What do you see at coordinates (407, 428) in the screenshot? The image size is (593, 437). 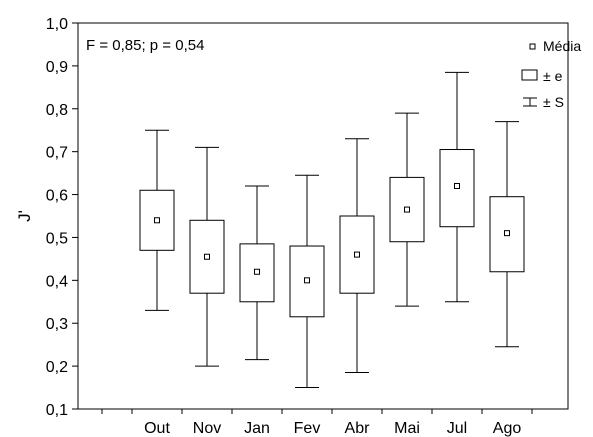 I see `x-tick-label: Mai` at bounding box center [407, 428].